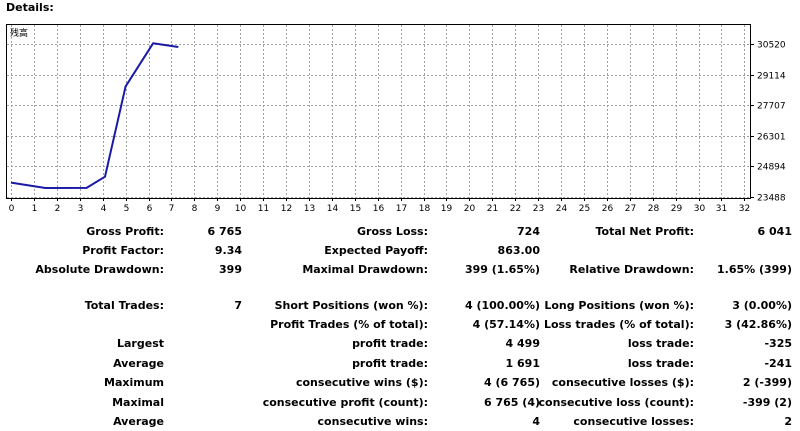 This screenshot has width=800, height=431. Describe the element at coordinates (506, 324) in the screenshot. I see `profit-trades-value: 4 (57.14%)` at that location.